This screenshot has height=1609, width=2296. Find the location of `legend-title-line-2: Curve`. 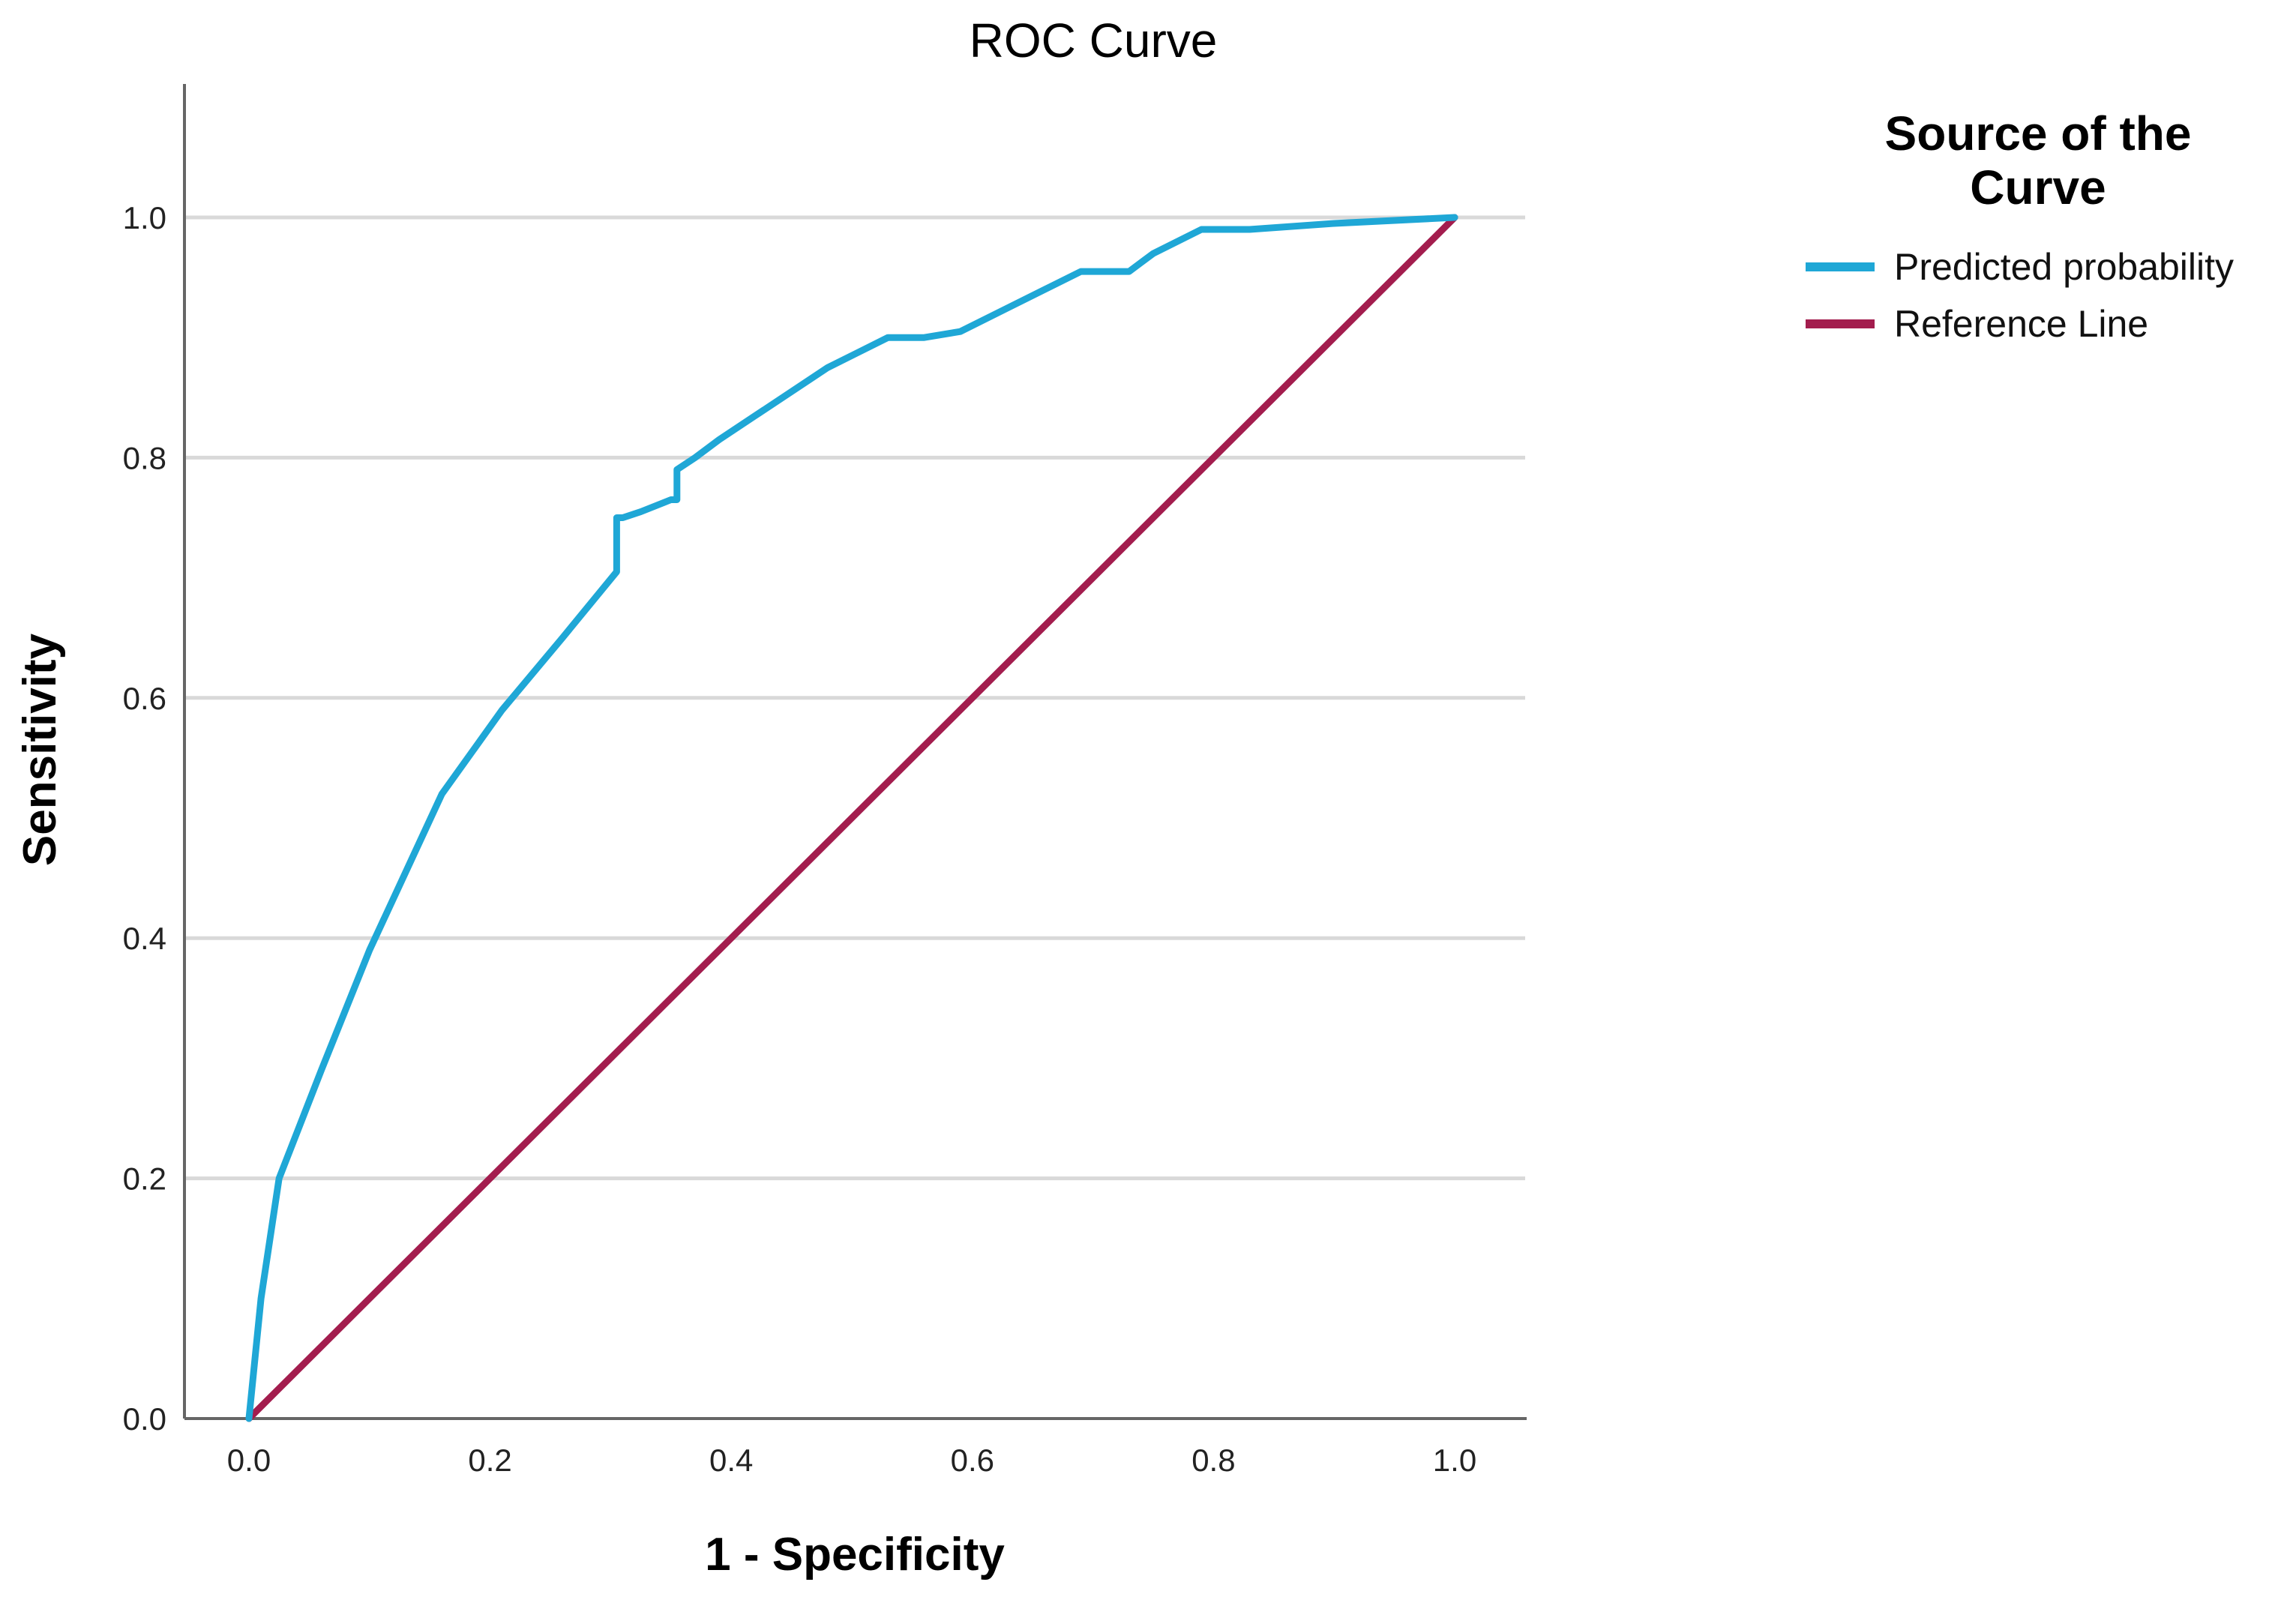

legend-title-line-2: Curve is located at coordinates (2038, 187).